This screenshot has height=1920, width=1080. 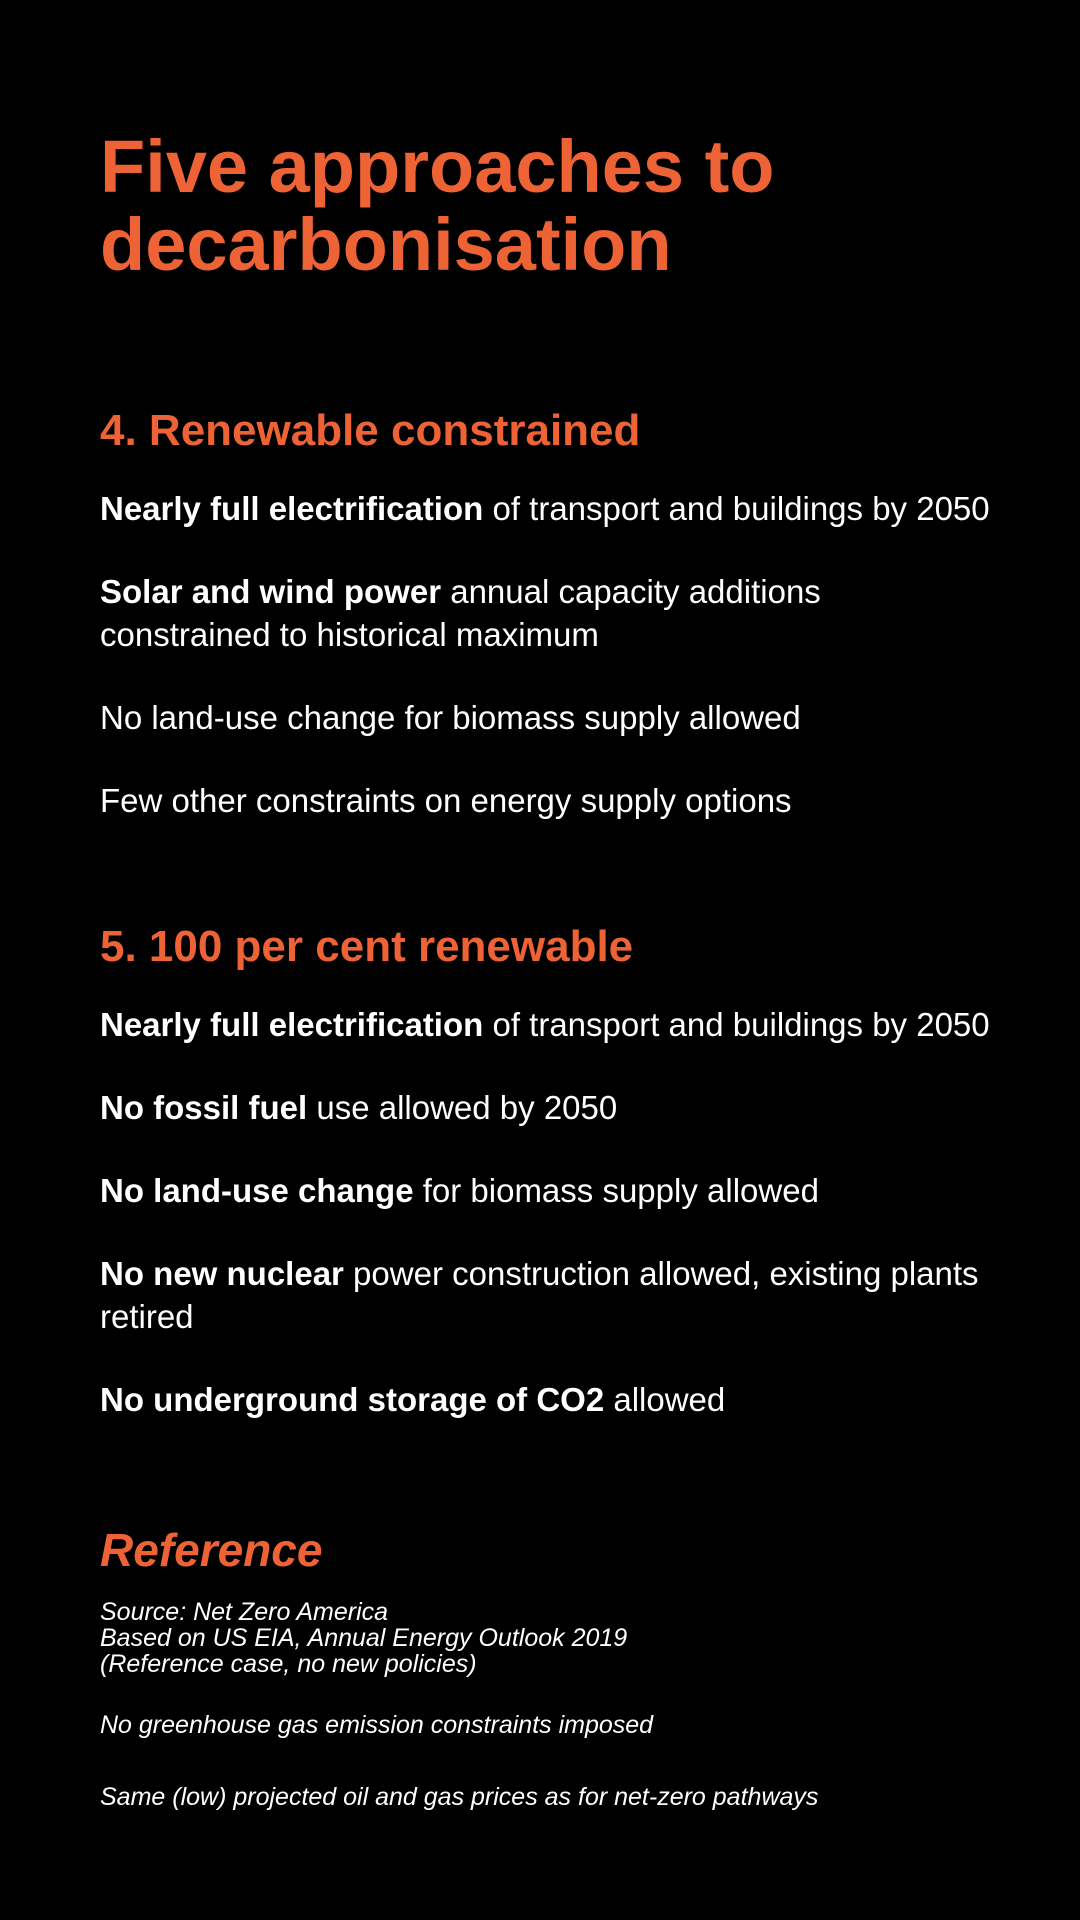 What do you see at coordinates (665, 1399) in the screenshot?
I see `item-text: allowed` at bounding box center [665, 1399].